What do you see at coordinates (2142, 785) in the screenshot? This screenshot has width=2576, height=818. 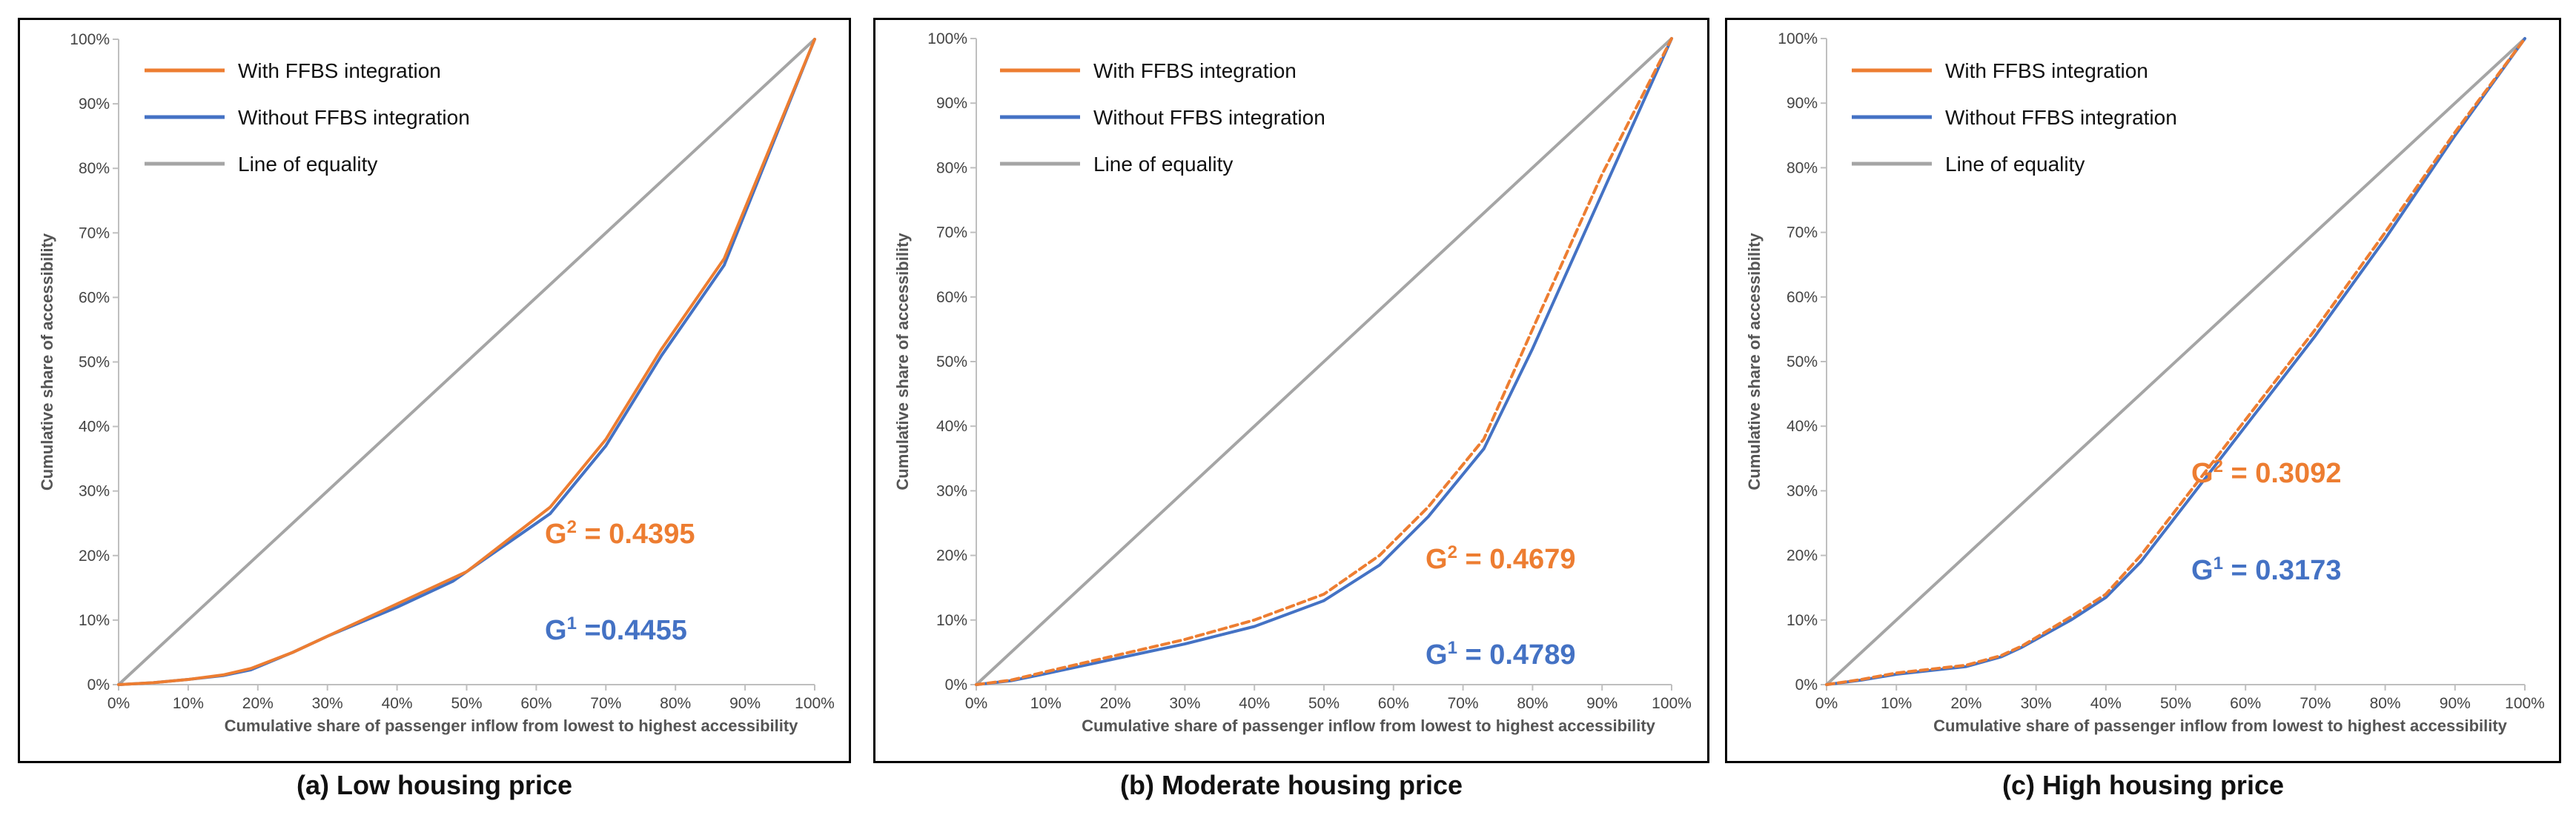 I see `caption-high-housing-price: (c) High housing price` at bounding box center [2142, 785].